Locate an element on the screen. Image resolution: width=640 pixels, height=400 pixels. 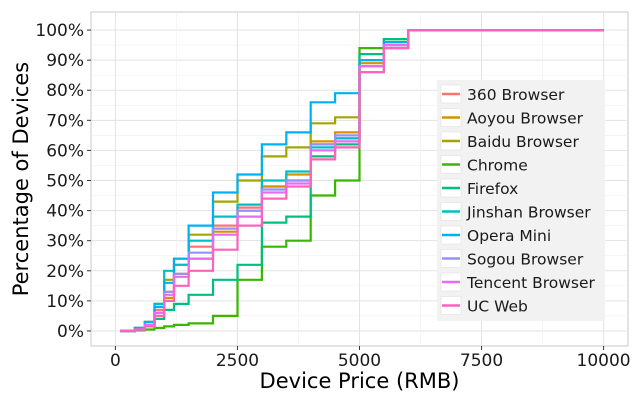
legend-label-chrome: Chrome is located at coordinates (497, 166).